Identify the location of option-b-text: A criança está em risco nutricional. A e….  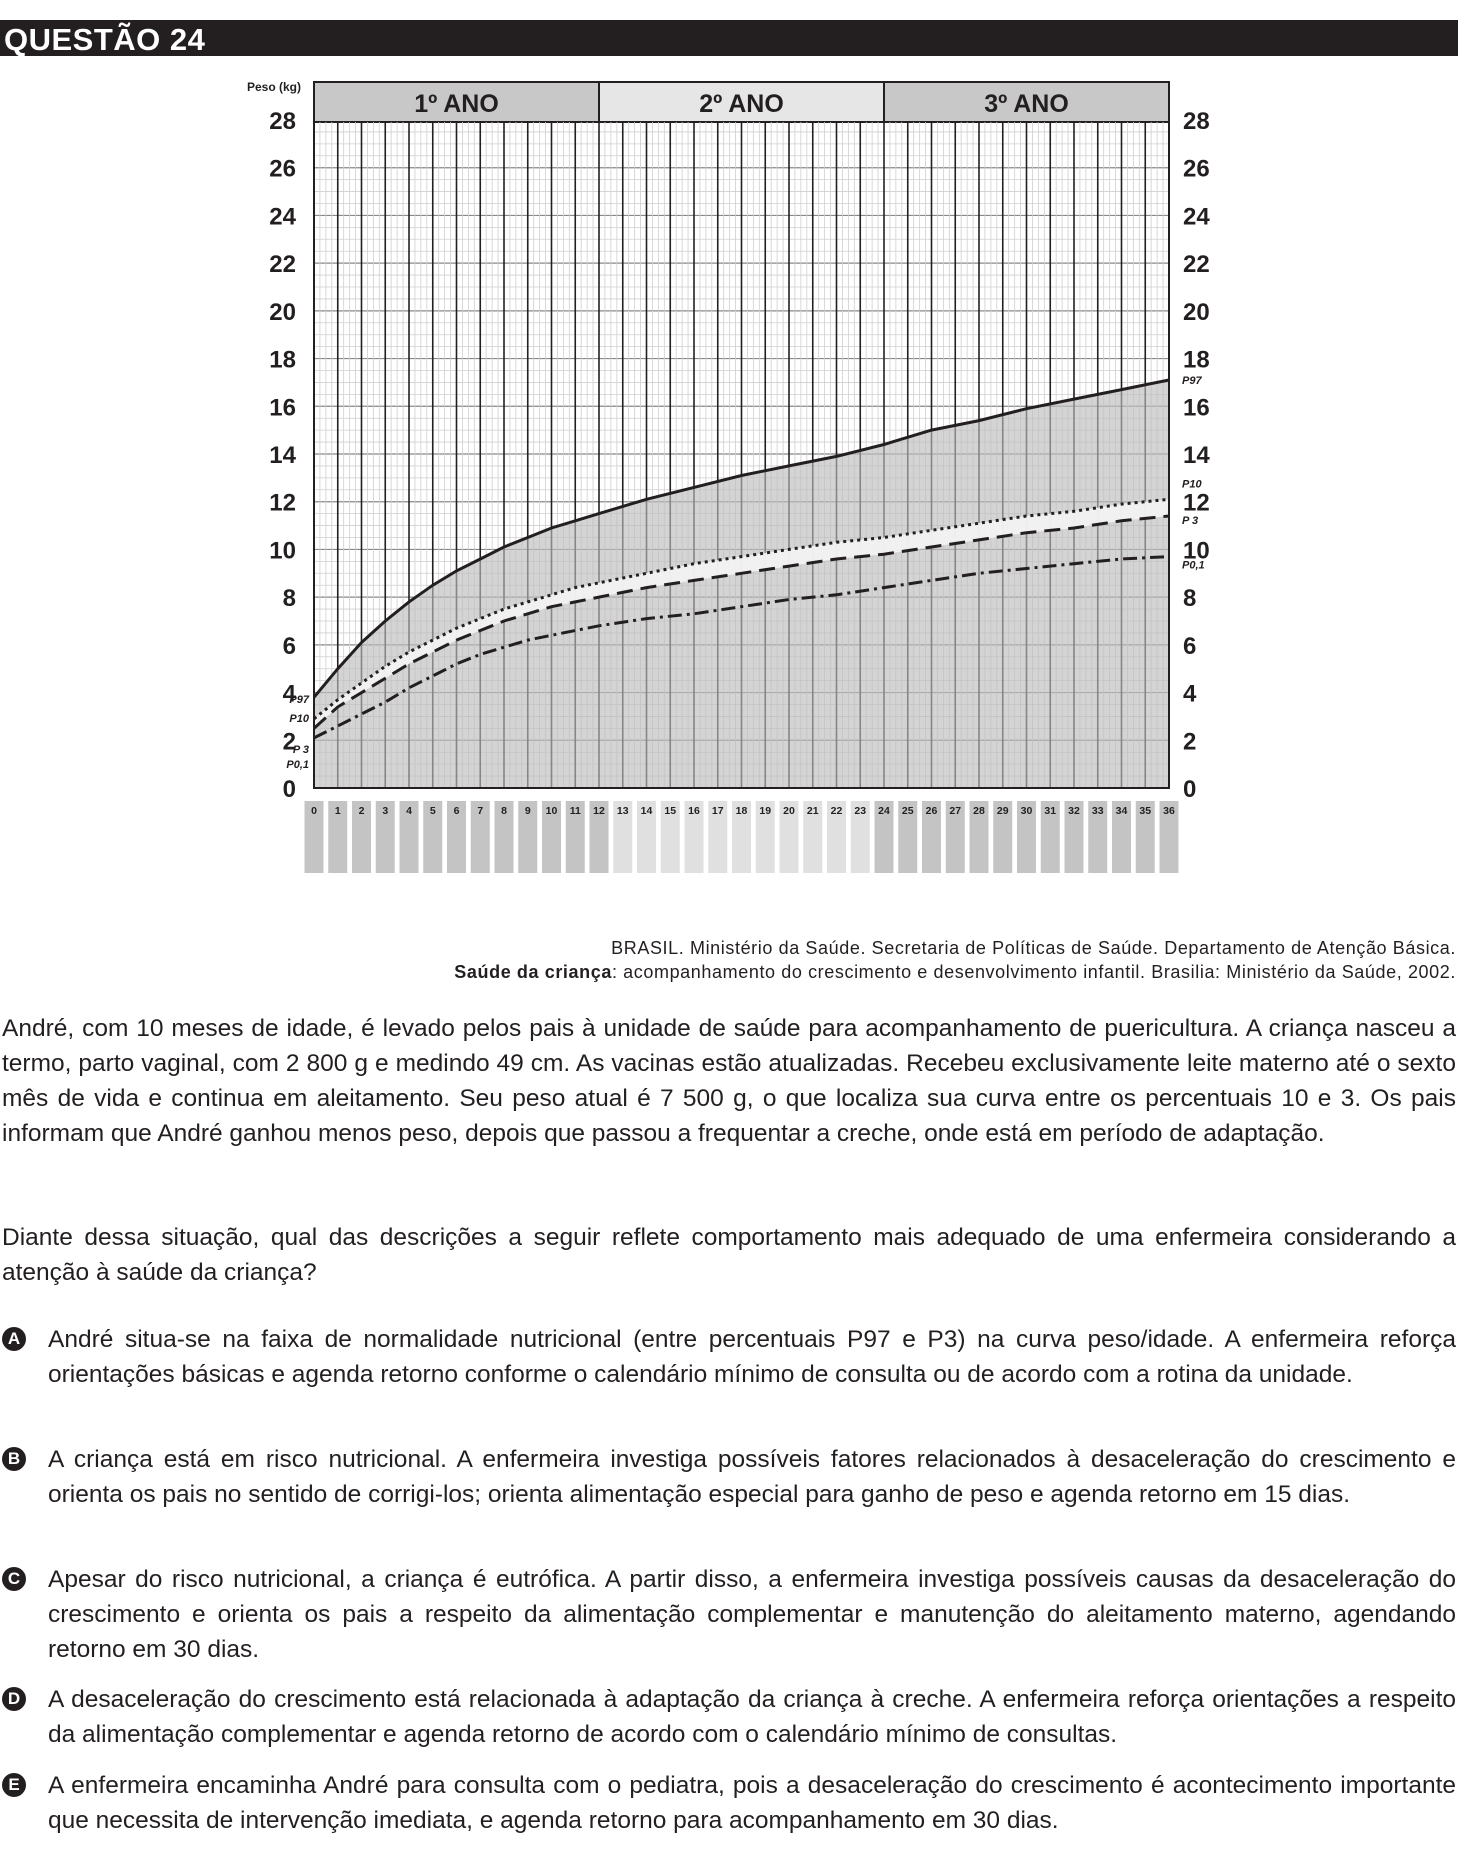
(752, 1477).